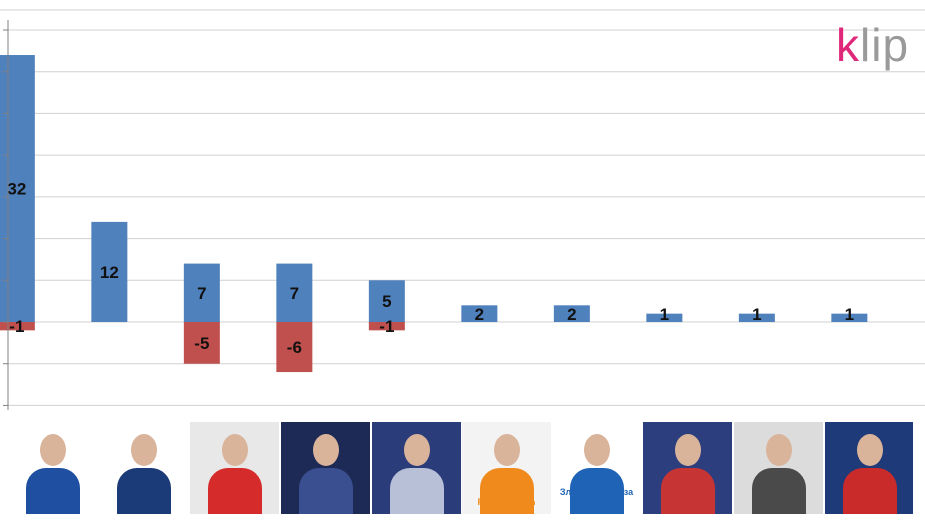  I want to click on candidate-1-poster: AV, so click(52, 468).